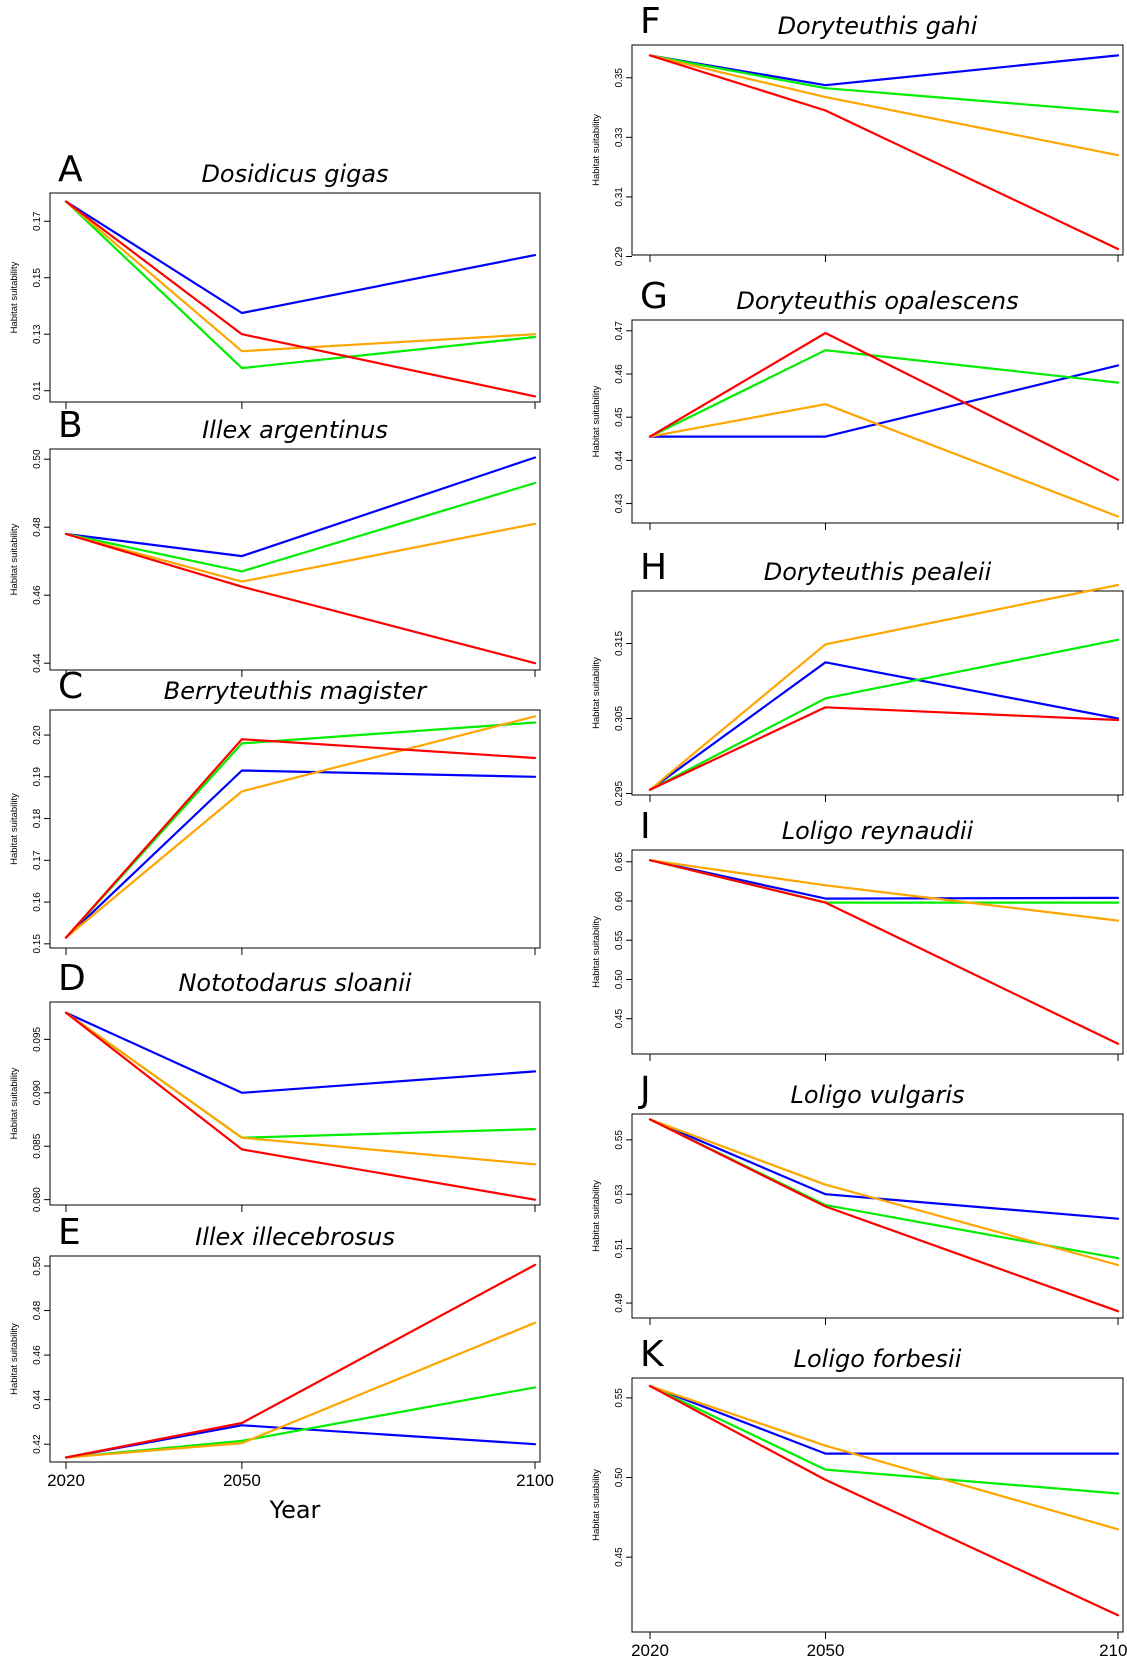  I want to click on chart-g-ytick-label: 0.43, so click(619, 503).